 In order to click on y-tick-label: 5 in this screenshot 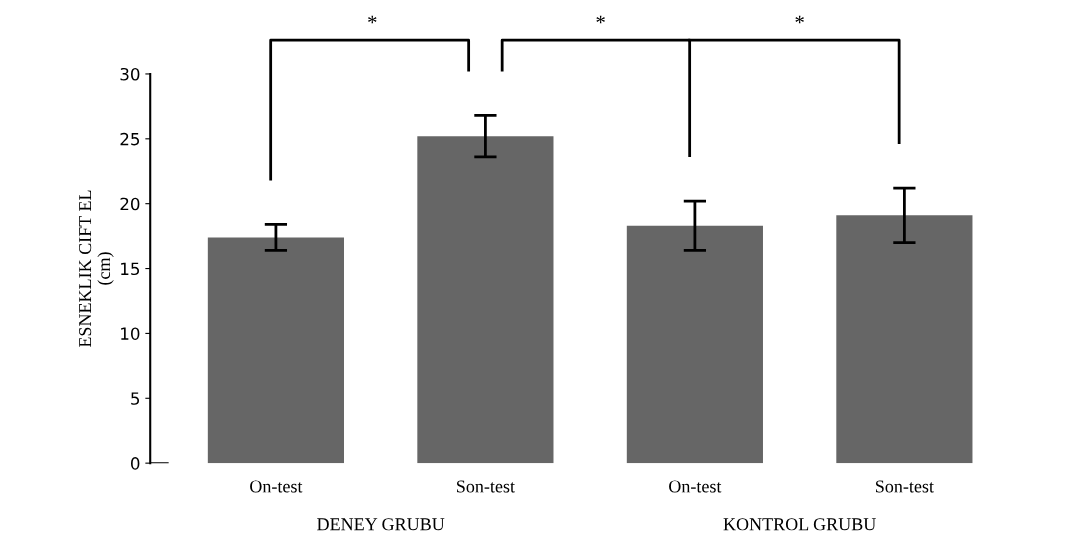, I will do `click(135, 398)`.